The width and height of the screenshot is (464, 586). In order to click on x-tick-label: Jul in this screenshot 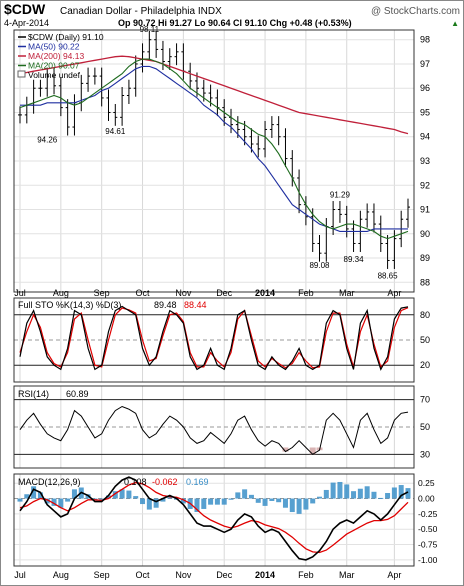, I will do `click(20, 575)`.